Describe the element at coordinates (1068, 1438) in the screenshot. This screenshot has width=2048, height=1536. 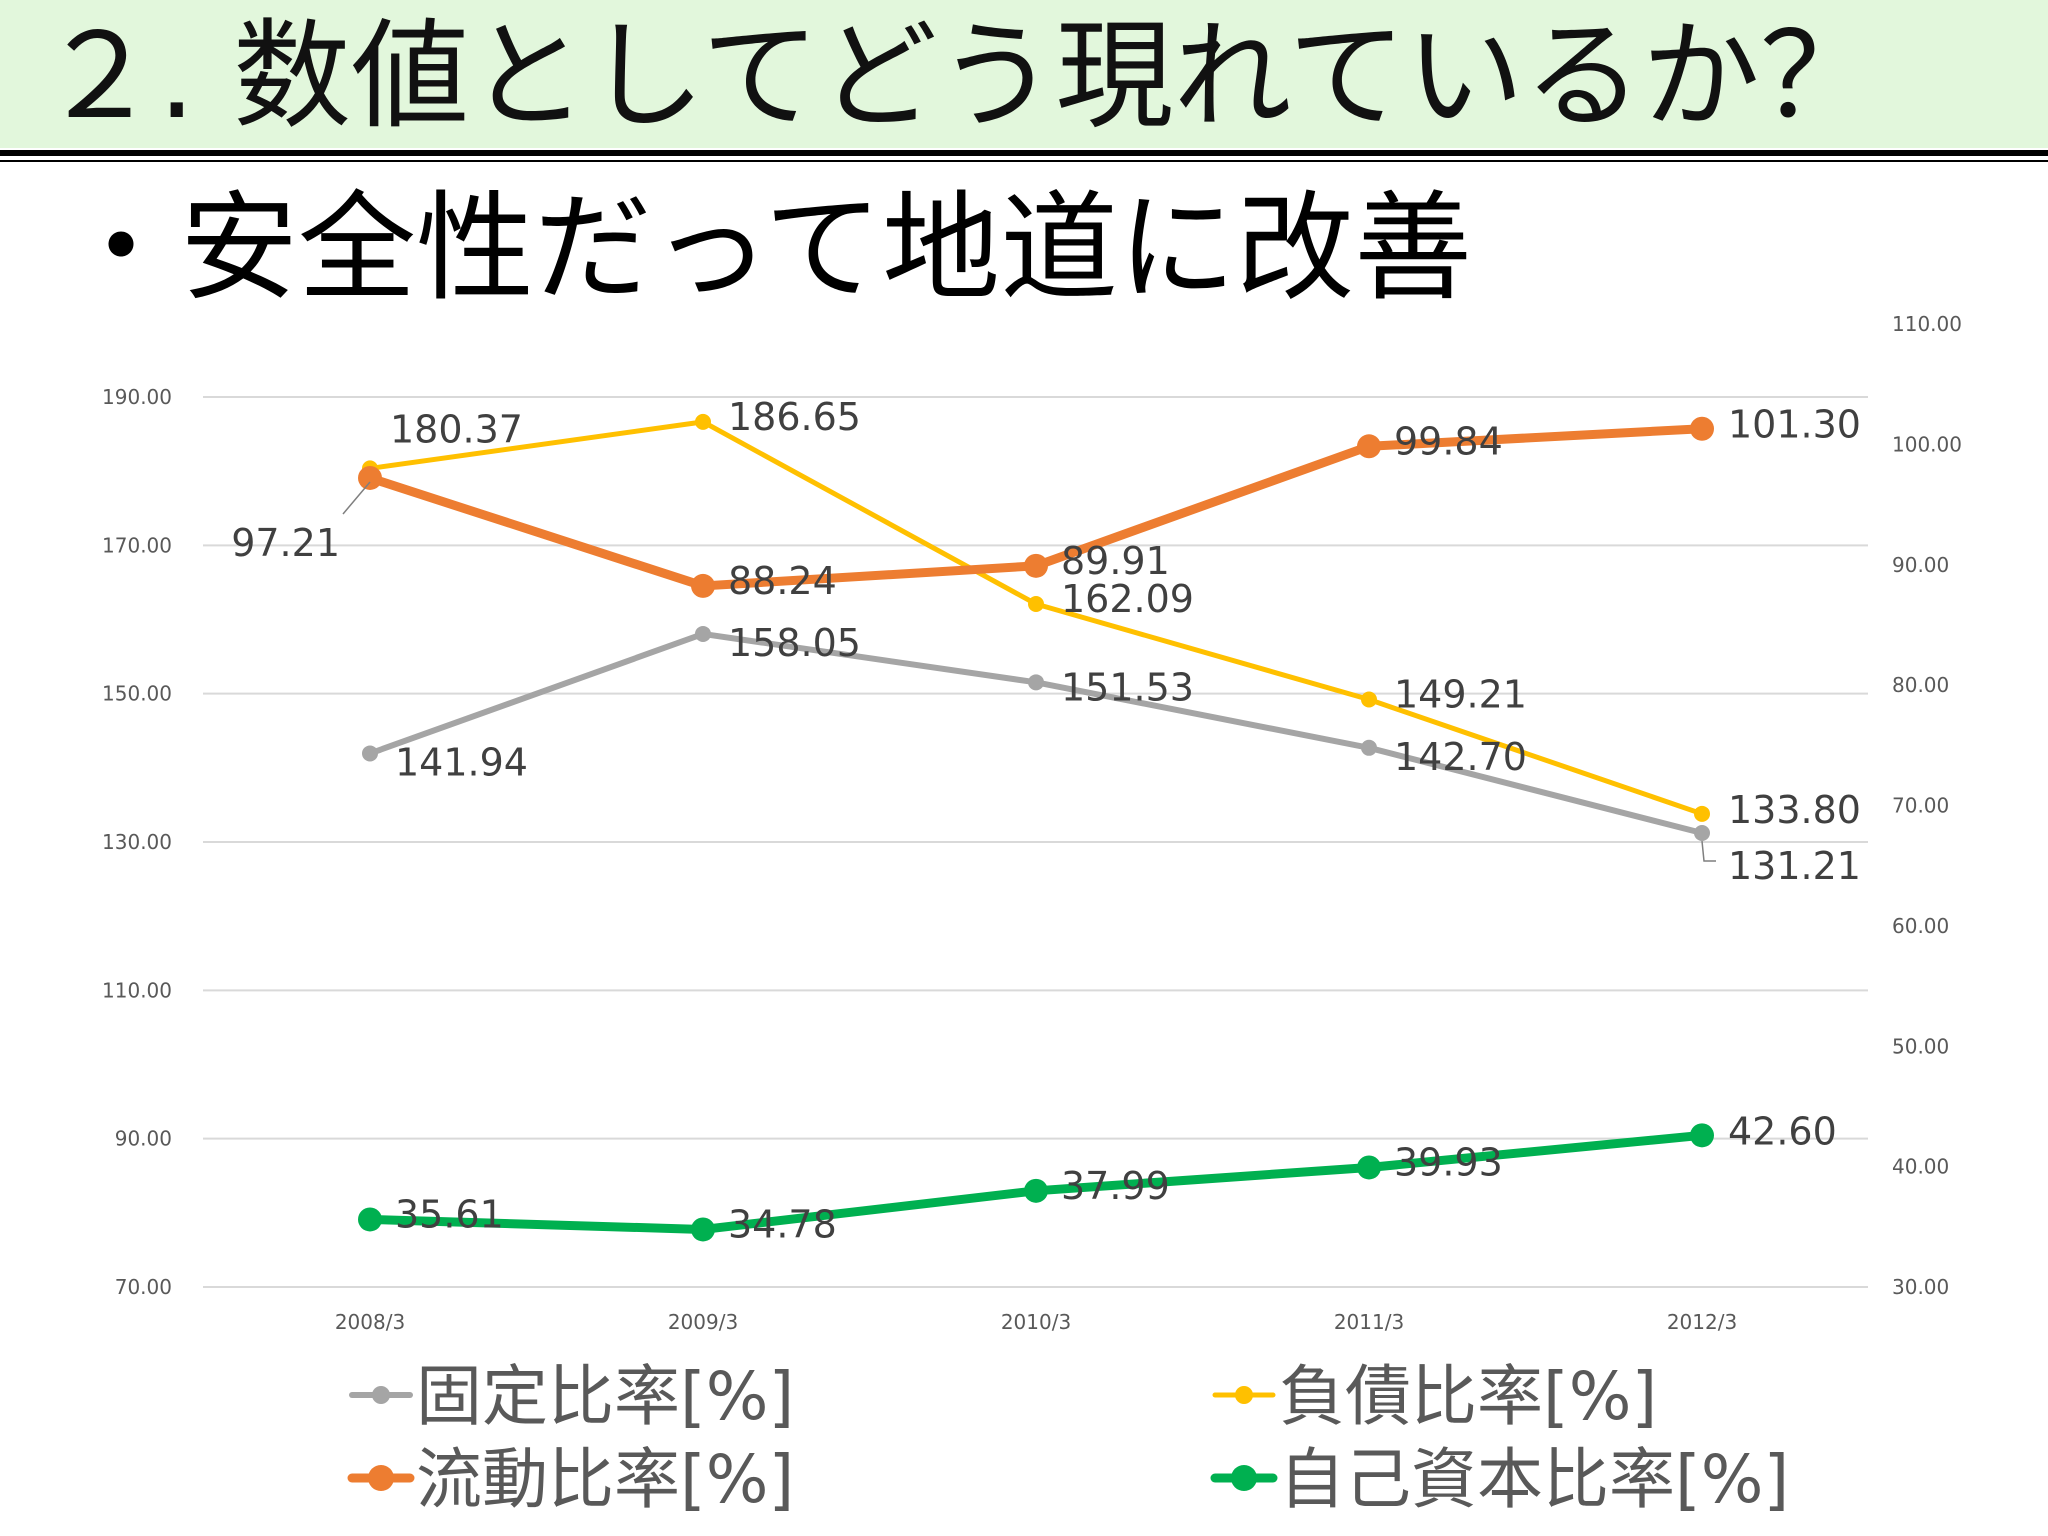
I see `chart-legend: 固定比率[%] 負債比率[%] 流動比率[%] 自己資本比率[%]` at that location.